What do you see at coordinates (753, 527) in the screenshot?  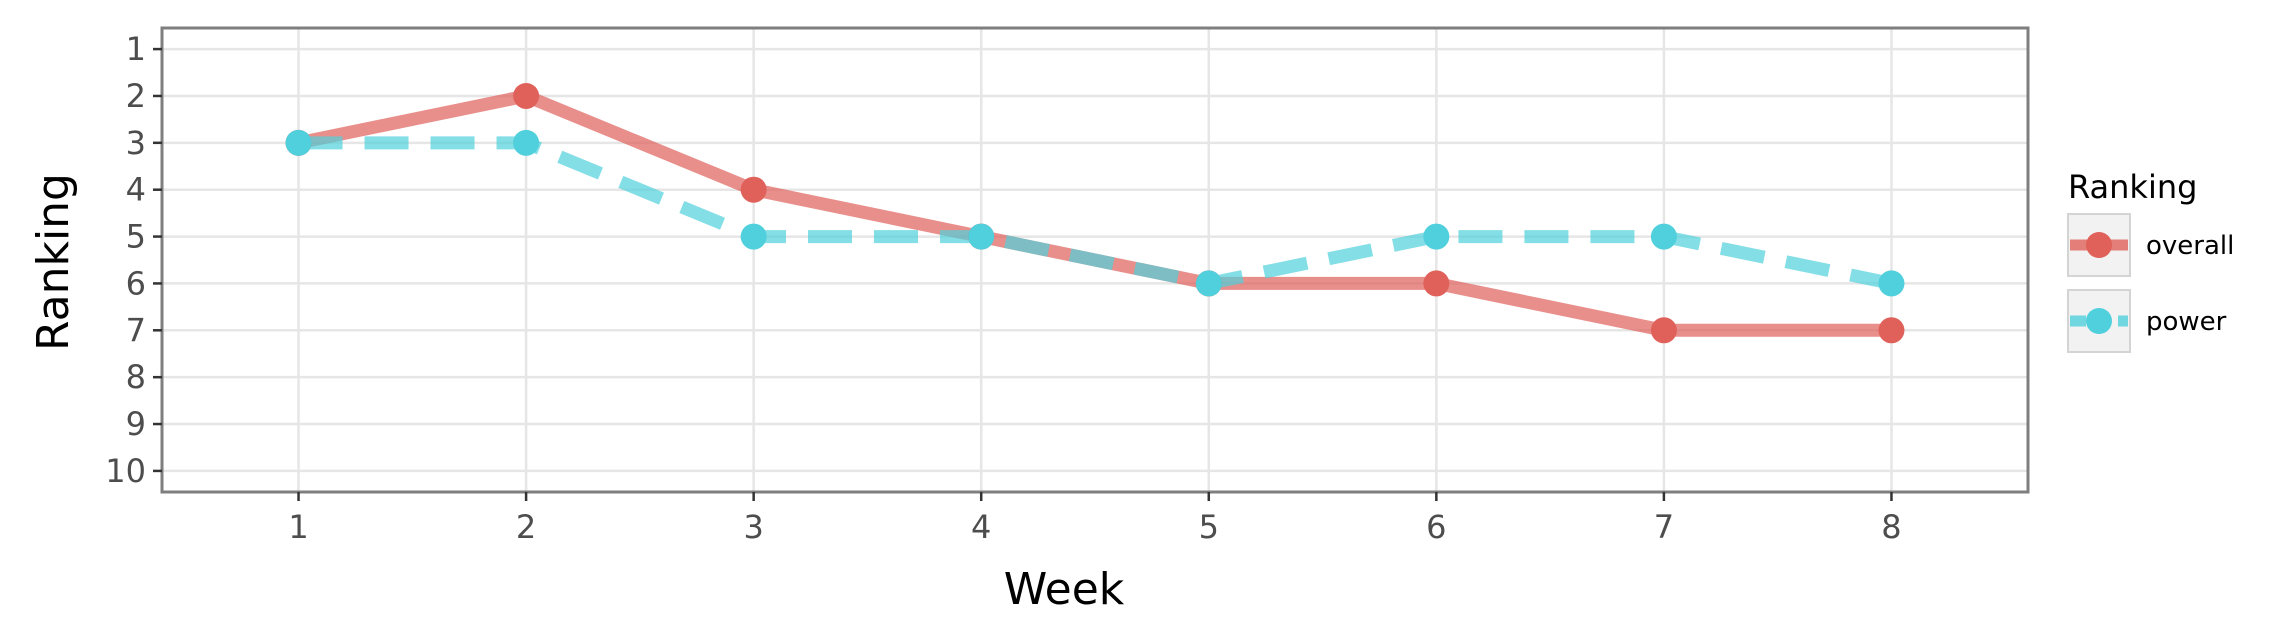 I see `x-tick-label: 3` at bounding box center [753, 527].